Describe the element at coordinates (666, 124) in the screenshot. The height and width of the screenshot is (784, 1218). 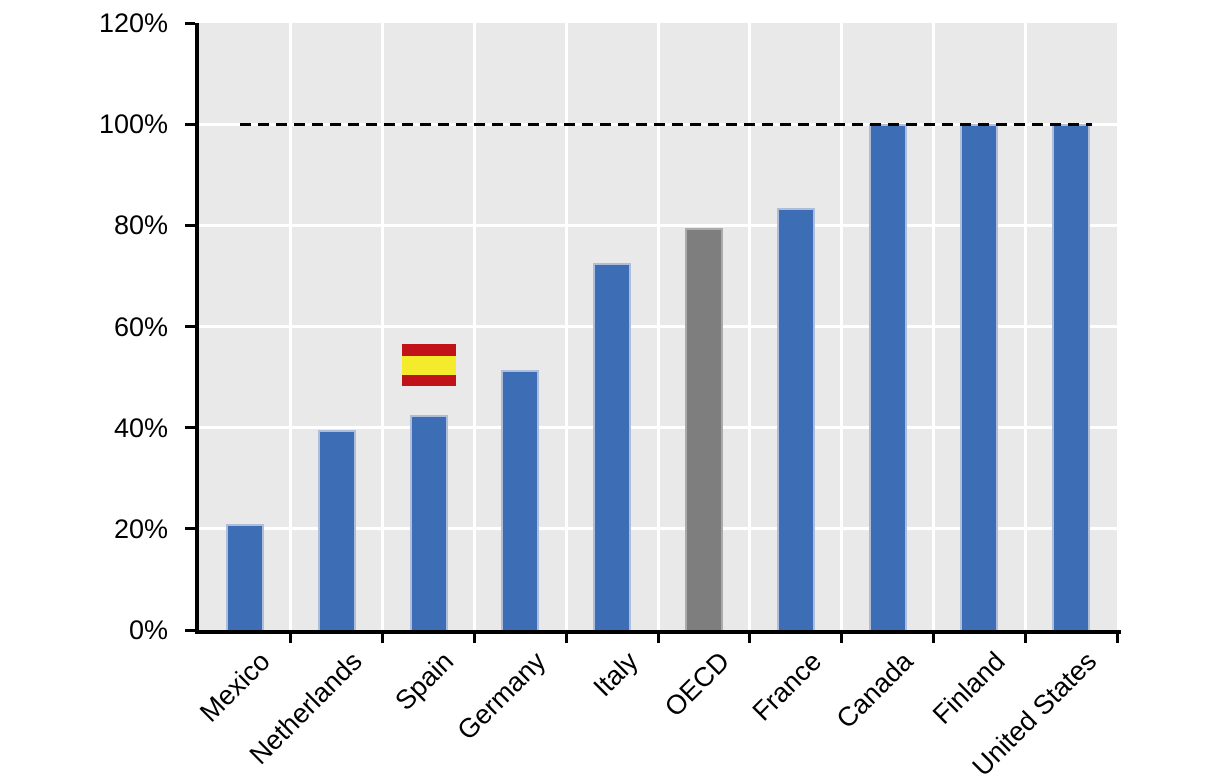
I see `reference-line-100pct` at that location.